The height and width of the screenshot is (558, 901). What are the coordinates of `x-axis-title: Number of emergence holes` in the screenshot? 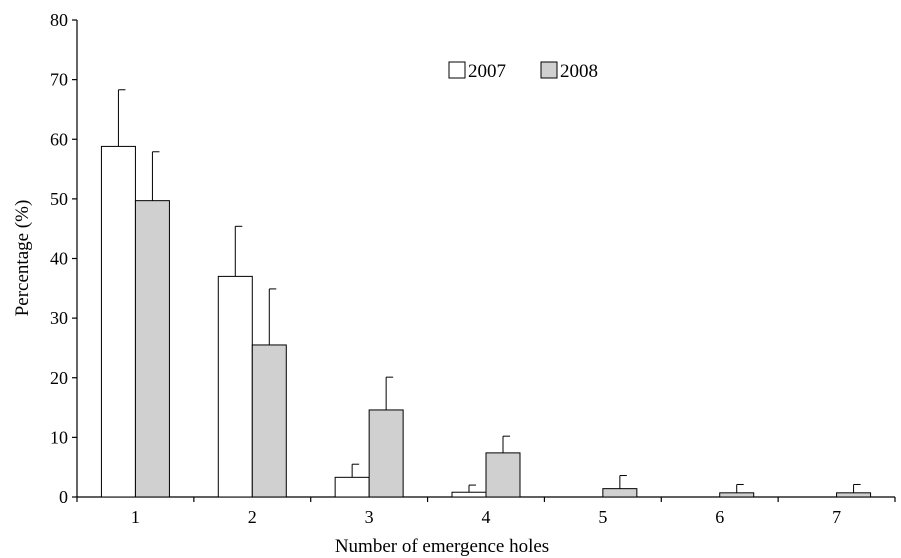 It's located at (442, 546).